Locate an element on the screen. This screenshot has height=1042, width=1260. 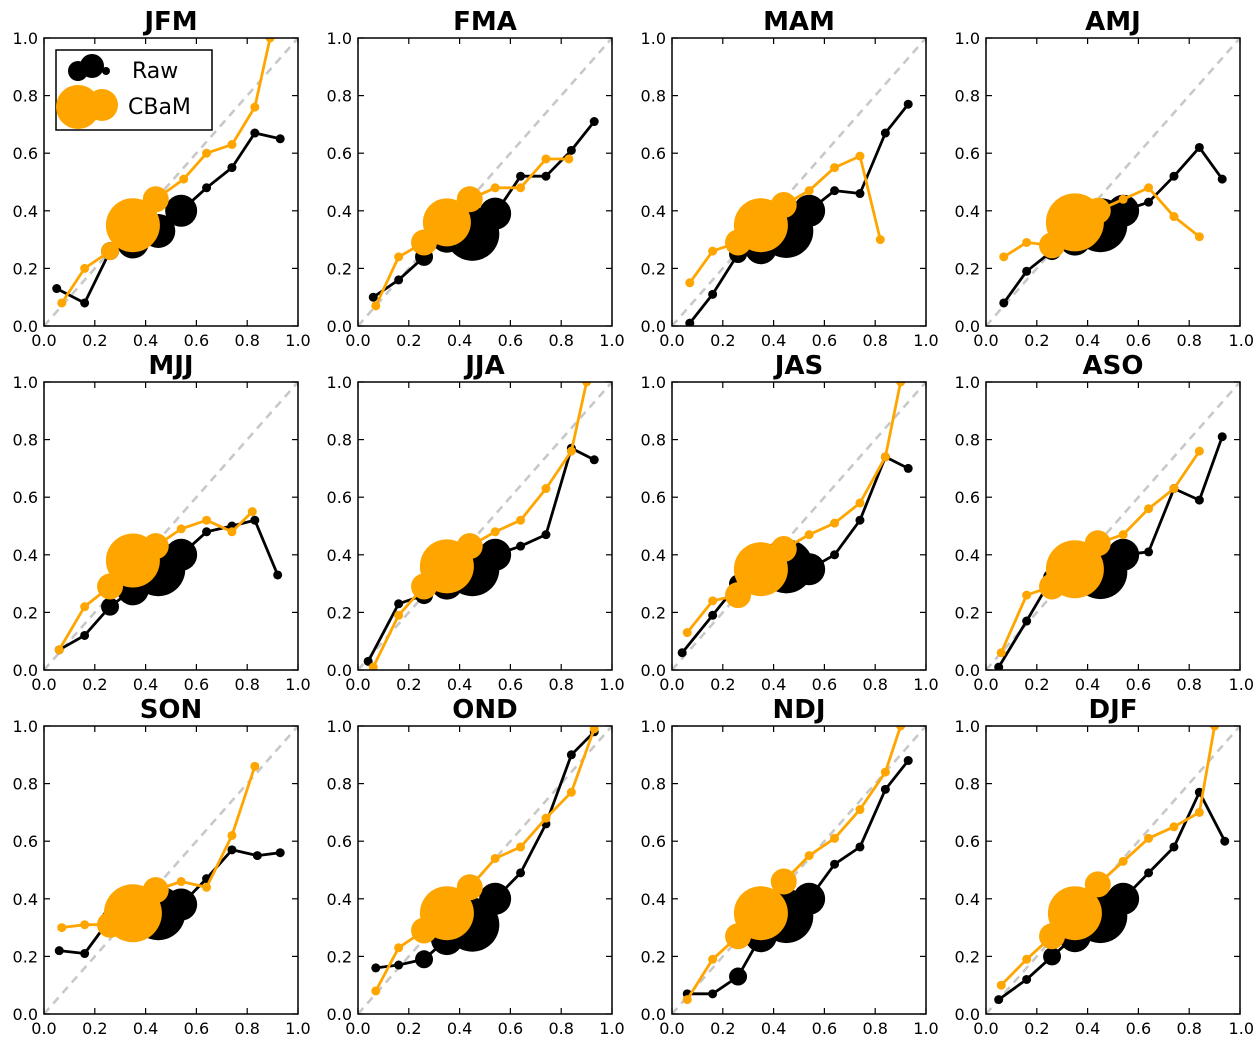
x-tick-label: 0.8 is located at coordinates (1188, 684).